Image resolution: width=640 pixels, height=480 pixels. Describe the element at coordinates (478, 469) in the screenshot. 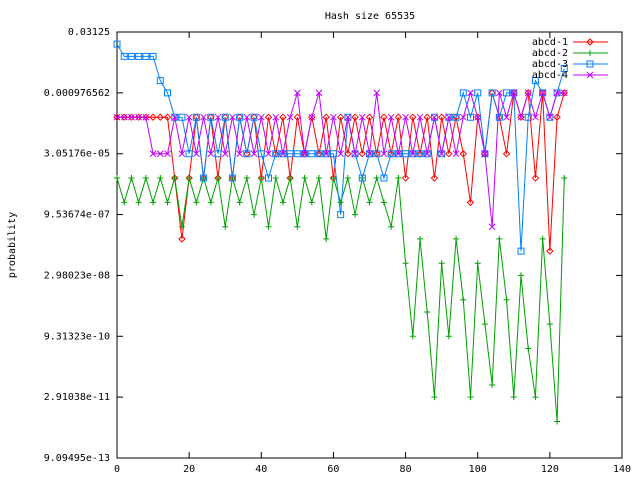

I see `x-tick-label: 100` at that location.